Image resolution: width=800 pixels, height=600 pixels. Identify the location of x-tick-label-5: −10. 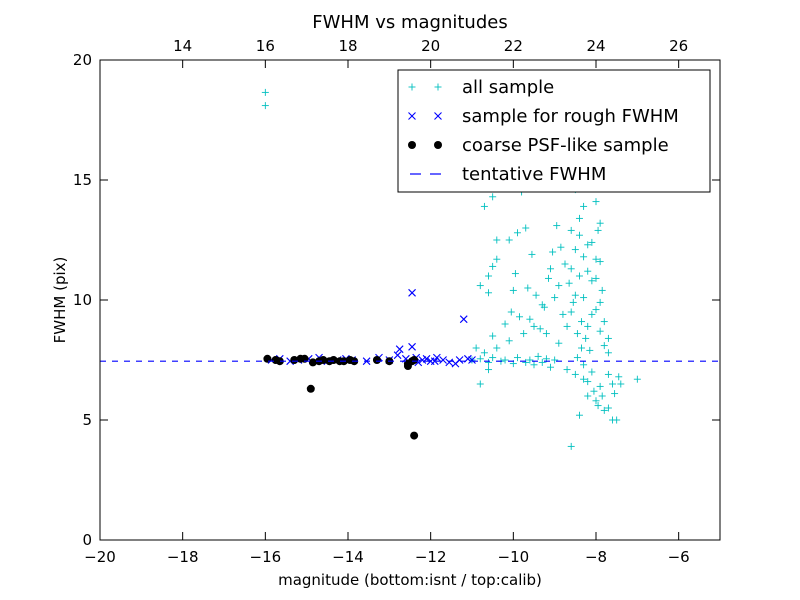
(514, 557).